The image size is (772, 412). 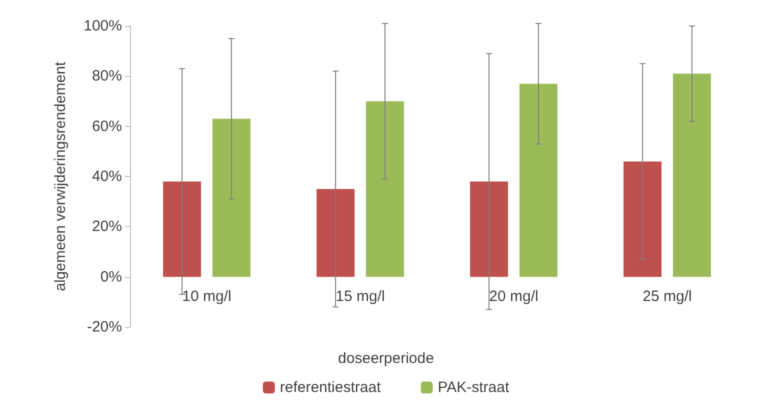 What do you see at coordinates (104, 327) in the screenshot?
I see `y-tick-label: -20%` at bounding box center [104, 327].